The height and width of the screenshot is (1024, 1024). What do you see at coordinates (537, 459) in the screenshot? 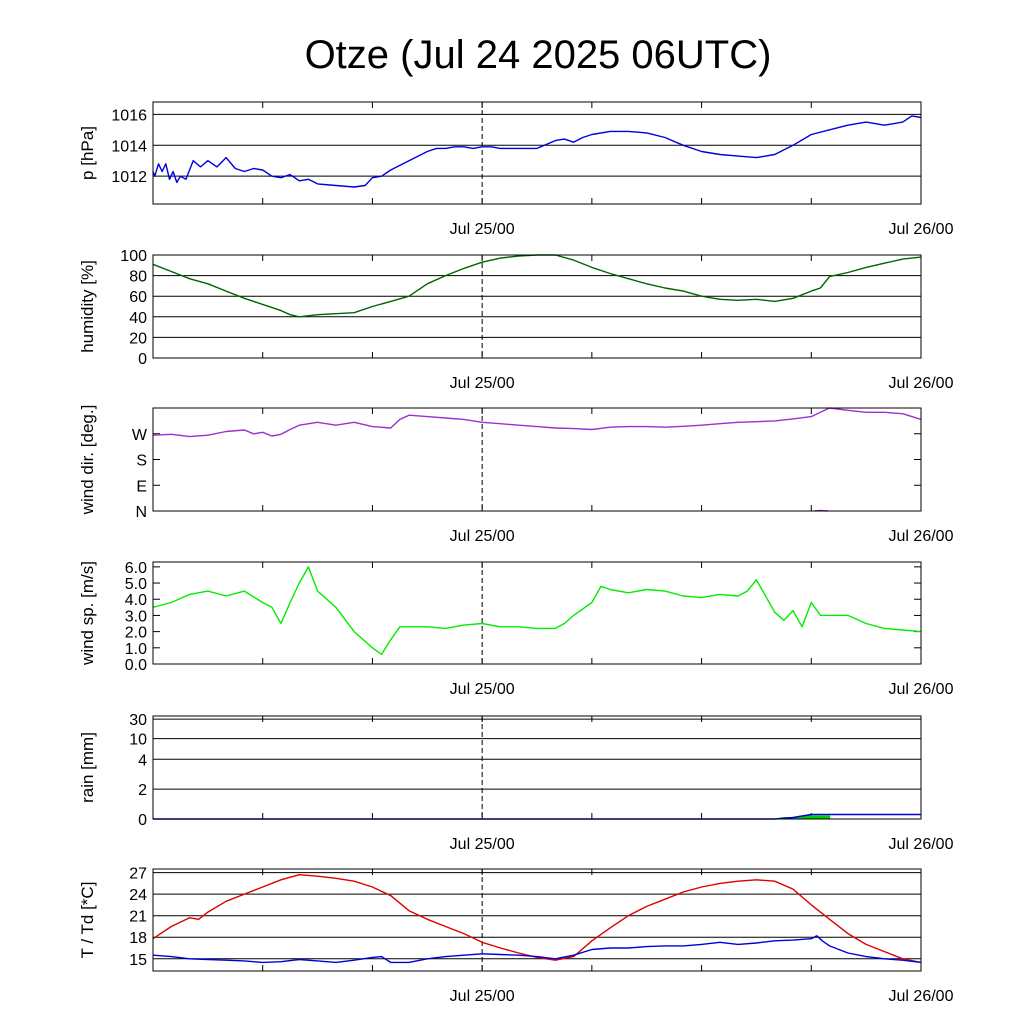
I see `wind_direction-frame` at bounding box center [537, 459].